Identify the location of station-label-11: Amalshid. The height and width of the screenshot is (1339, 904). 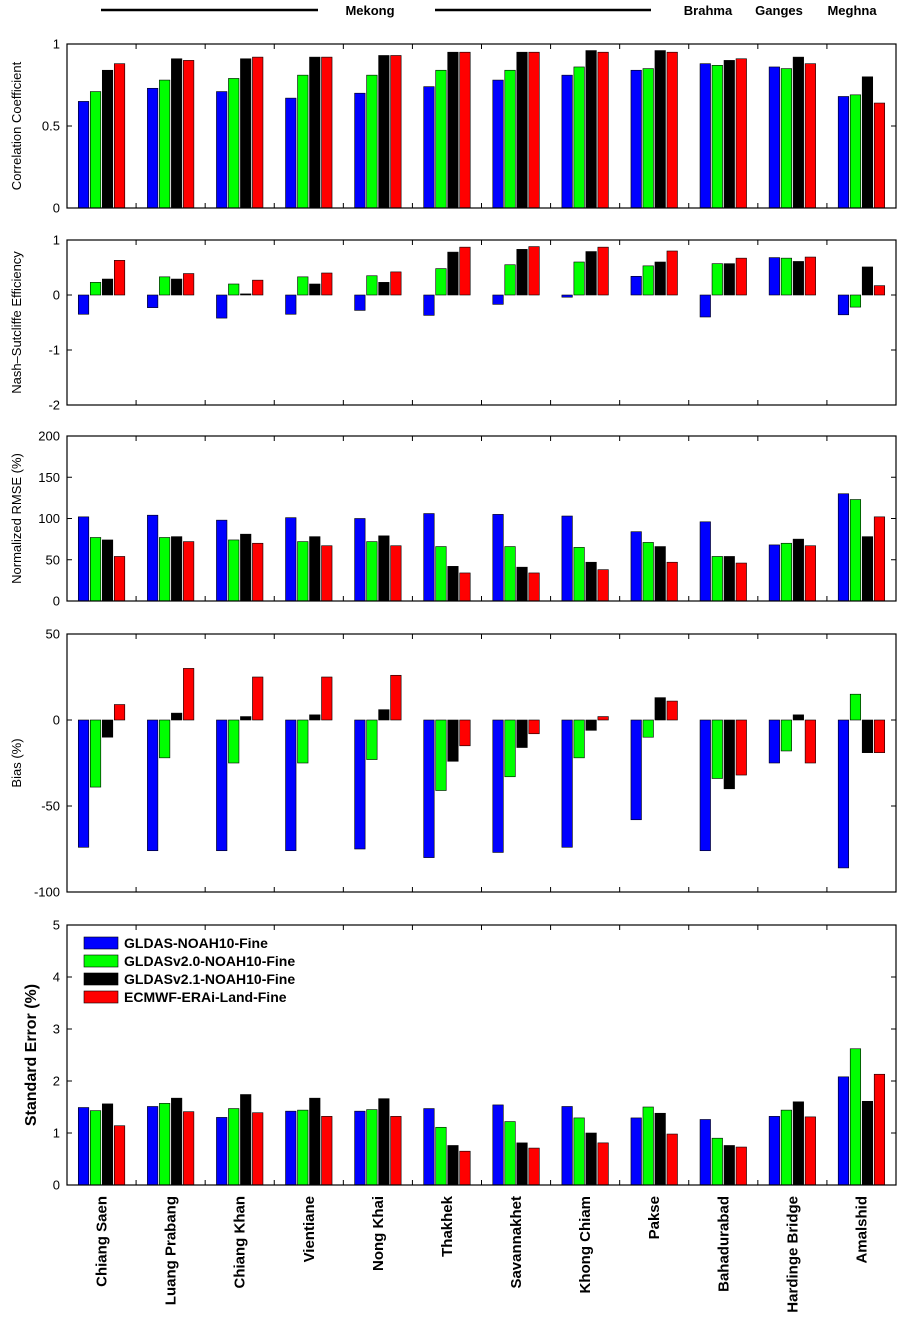
(861, 1230).